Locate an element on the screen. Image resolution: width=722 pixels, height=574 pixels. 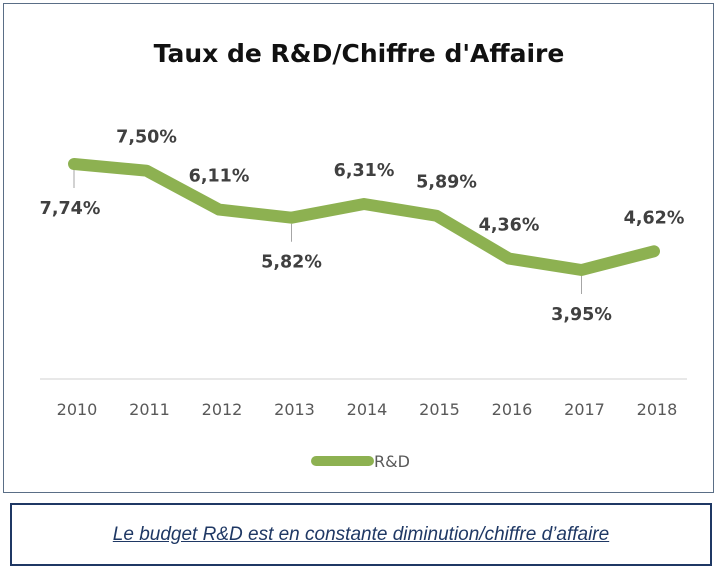
x-tick-label: 2011 is located at coordinates (149, 409).